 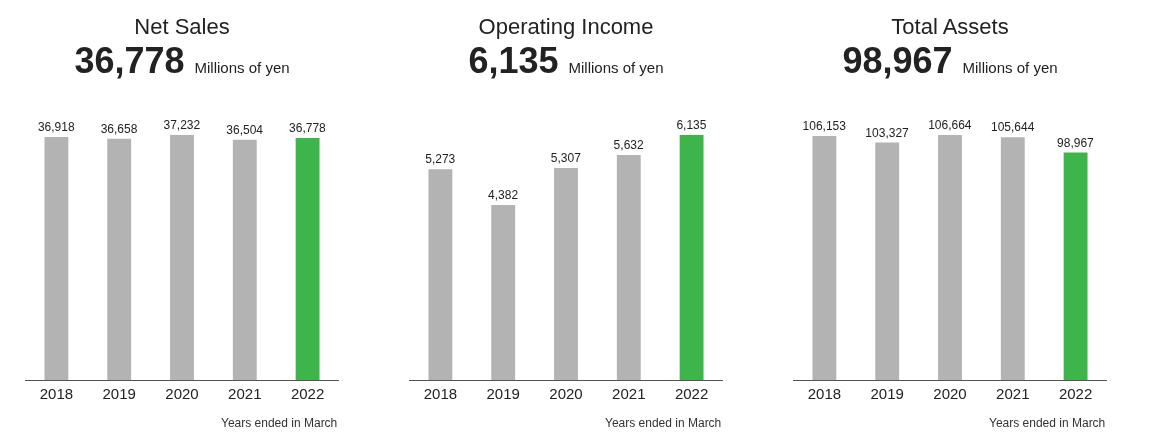 What do you see at coordinates (1012, 127) in the screenshot?
I see `data-label: 105,644` at bounding box center [1012, 127].